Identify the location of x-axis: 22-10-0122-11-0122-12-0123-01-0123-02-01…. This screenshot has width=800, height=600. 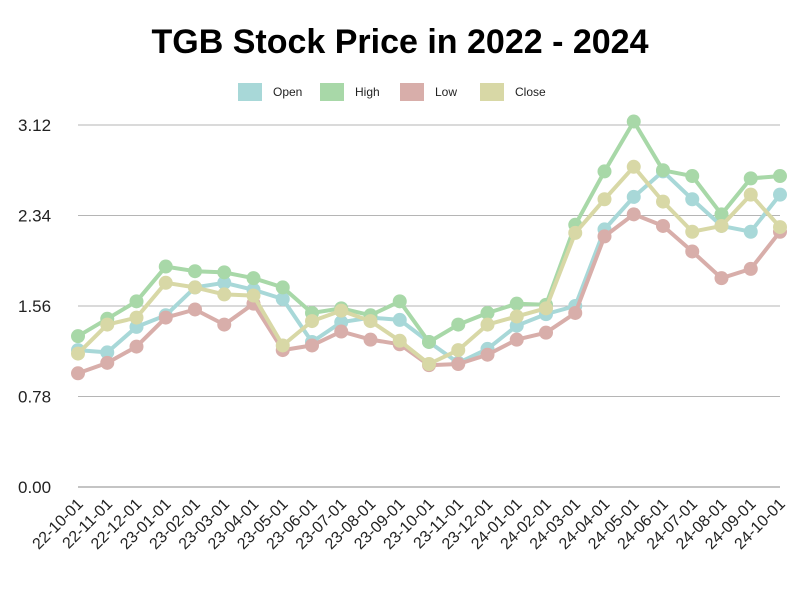
(409, 524).